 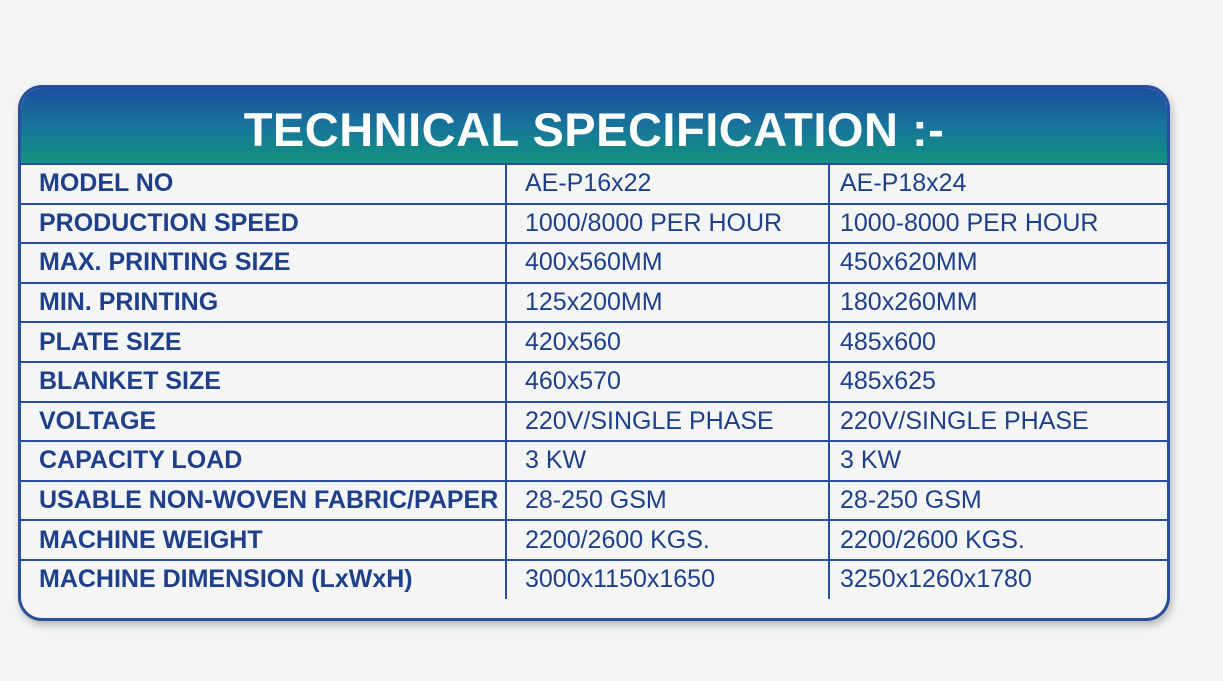 I want to click on spec-label: VOLTAGE, so click(x=264, y=421).